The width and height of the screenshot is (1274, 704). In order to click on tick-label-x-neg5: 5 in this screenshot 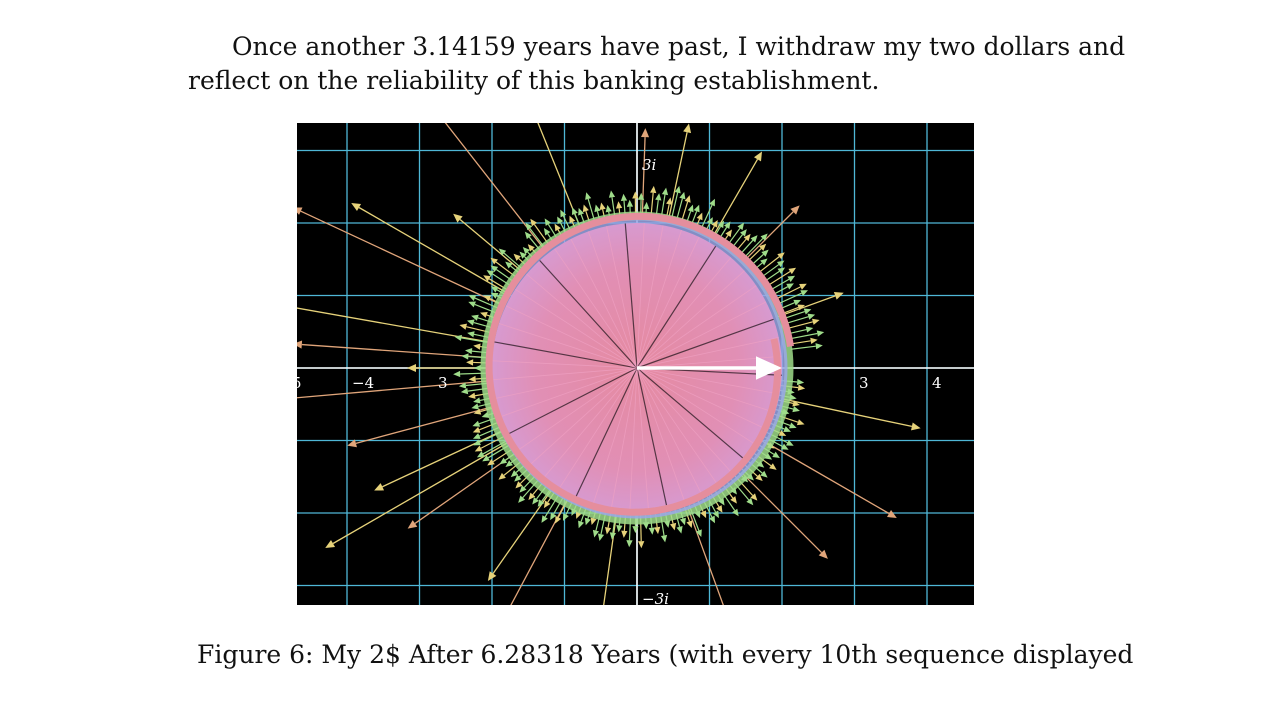, I will do `click(299, 383)`.